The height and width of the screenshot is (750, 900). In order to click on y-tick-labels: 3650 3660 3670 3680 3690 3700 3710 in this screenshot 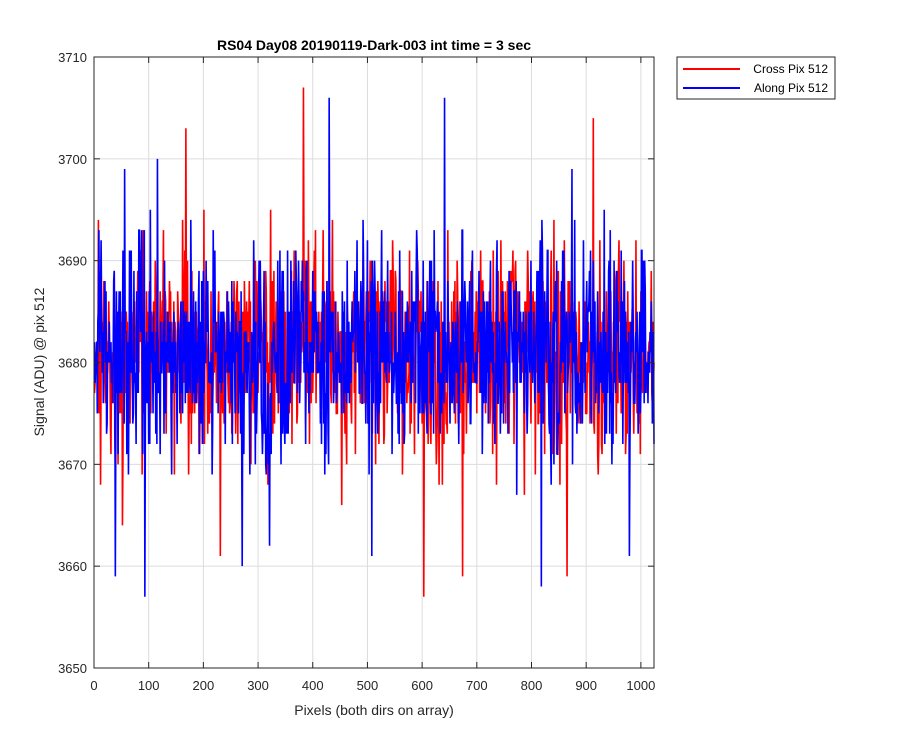, I will do `click(72, 363)`.